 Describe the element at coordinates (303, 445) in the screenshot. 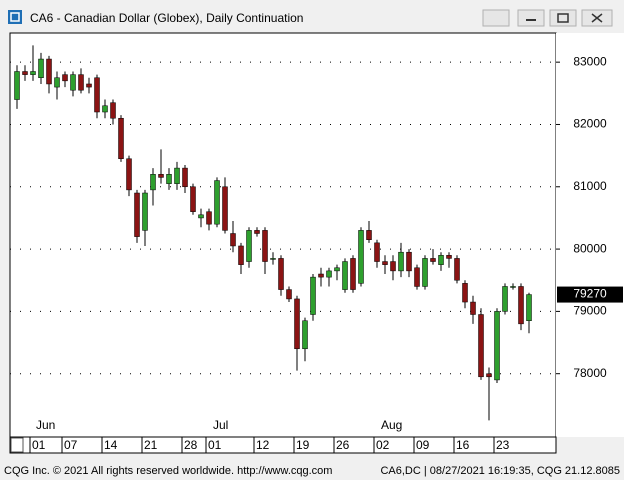

I see `x-tick-label: 19` at that location.